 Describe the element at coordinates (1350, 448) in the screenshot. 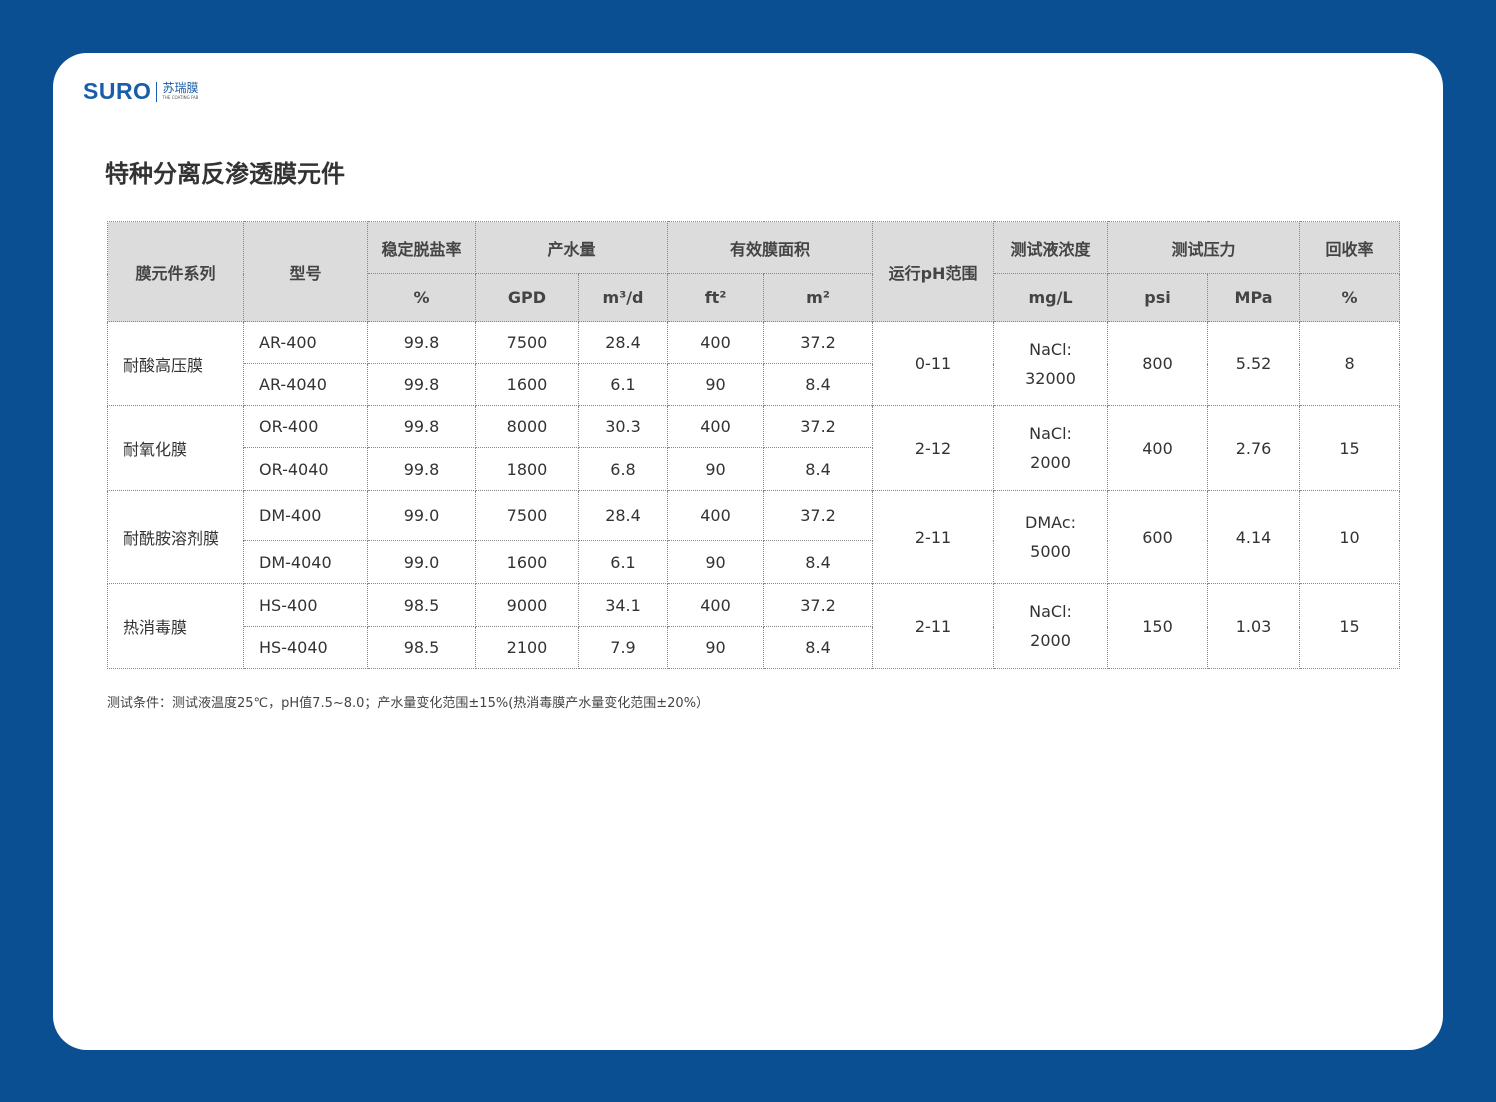

I see `recovery-cell: 15` at that location.